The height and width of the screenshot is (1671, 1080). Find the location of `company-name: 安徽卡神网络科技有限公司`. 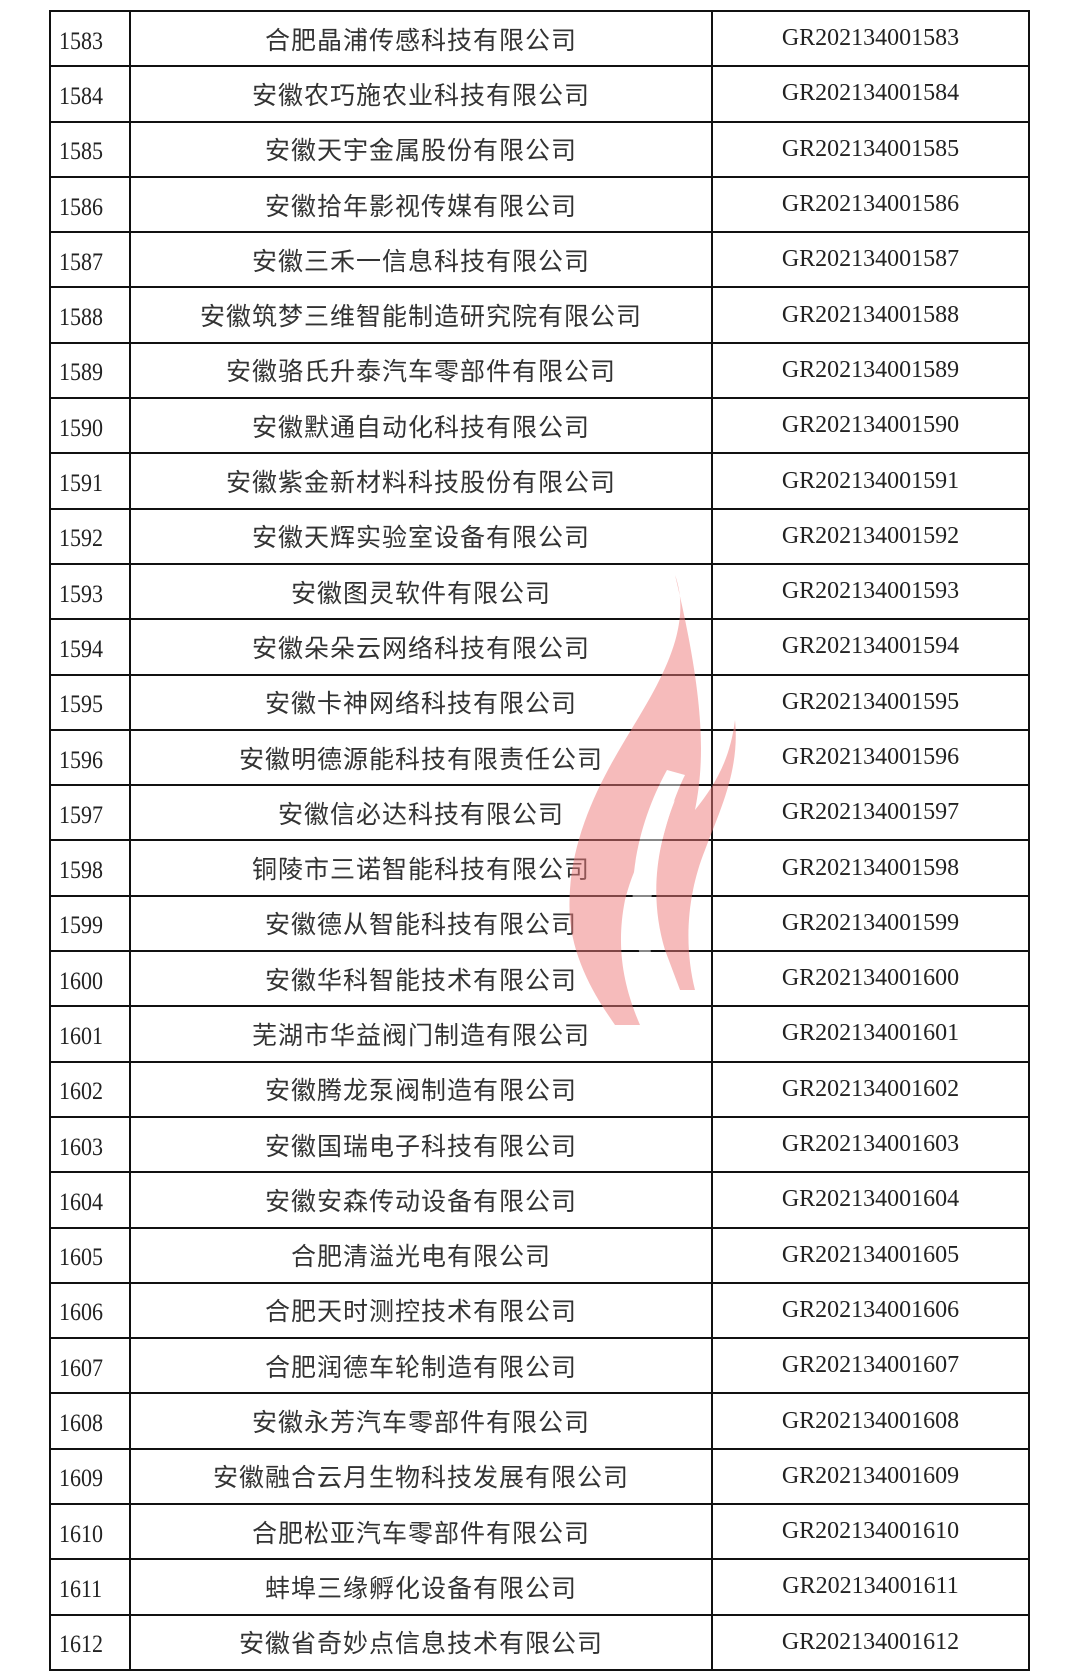

company-name: 安徽卡神网络科技有限公司 is located at coordinates (420, 705).